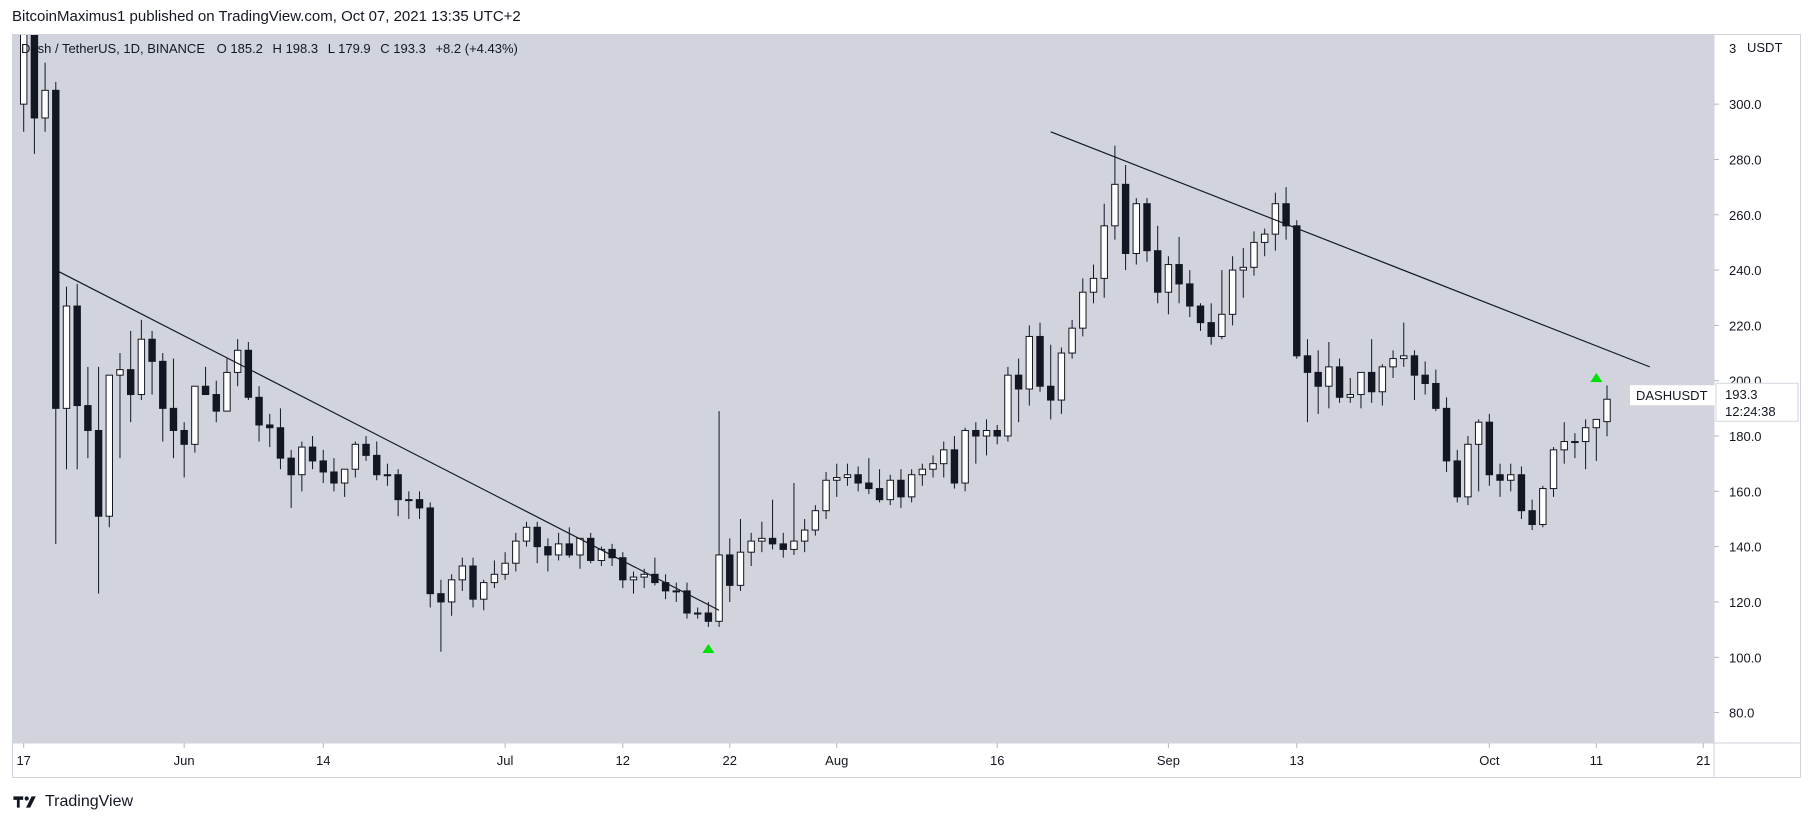  Describe the element at coordinates (1741, 394) in the screenshot. I see `price-tag-value: 193.3` at that location.